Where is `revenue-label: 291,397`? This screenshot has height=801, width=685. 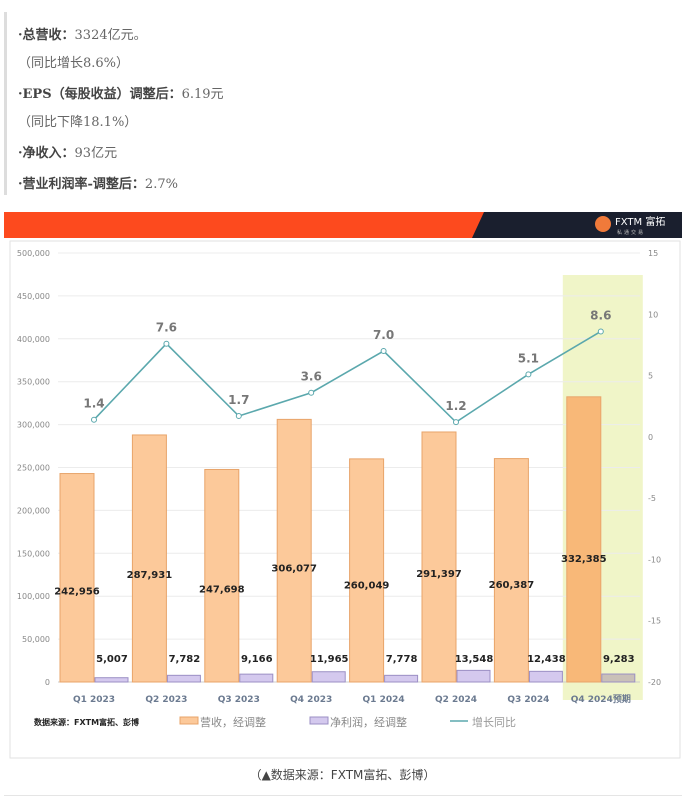 revenue-label: 291,397 is located at coordinates (439, 574).